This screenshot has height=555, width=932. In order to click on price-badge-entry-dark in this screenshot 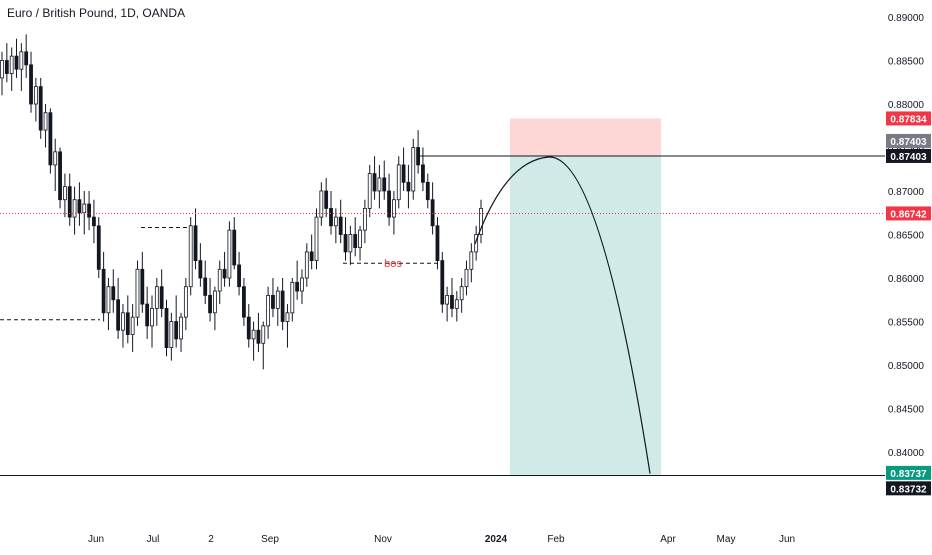, I will do `click(908, 155)`.